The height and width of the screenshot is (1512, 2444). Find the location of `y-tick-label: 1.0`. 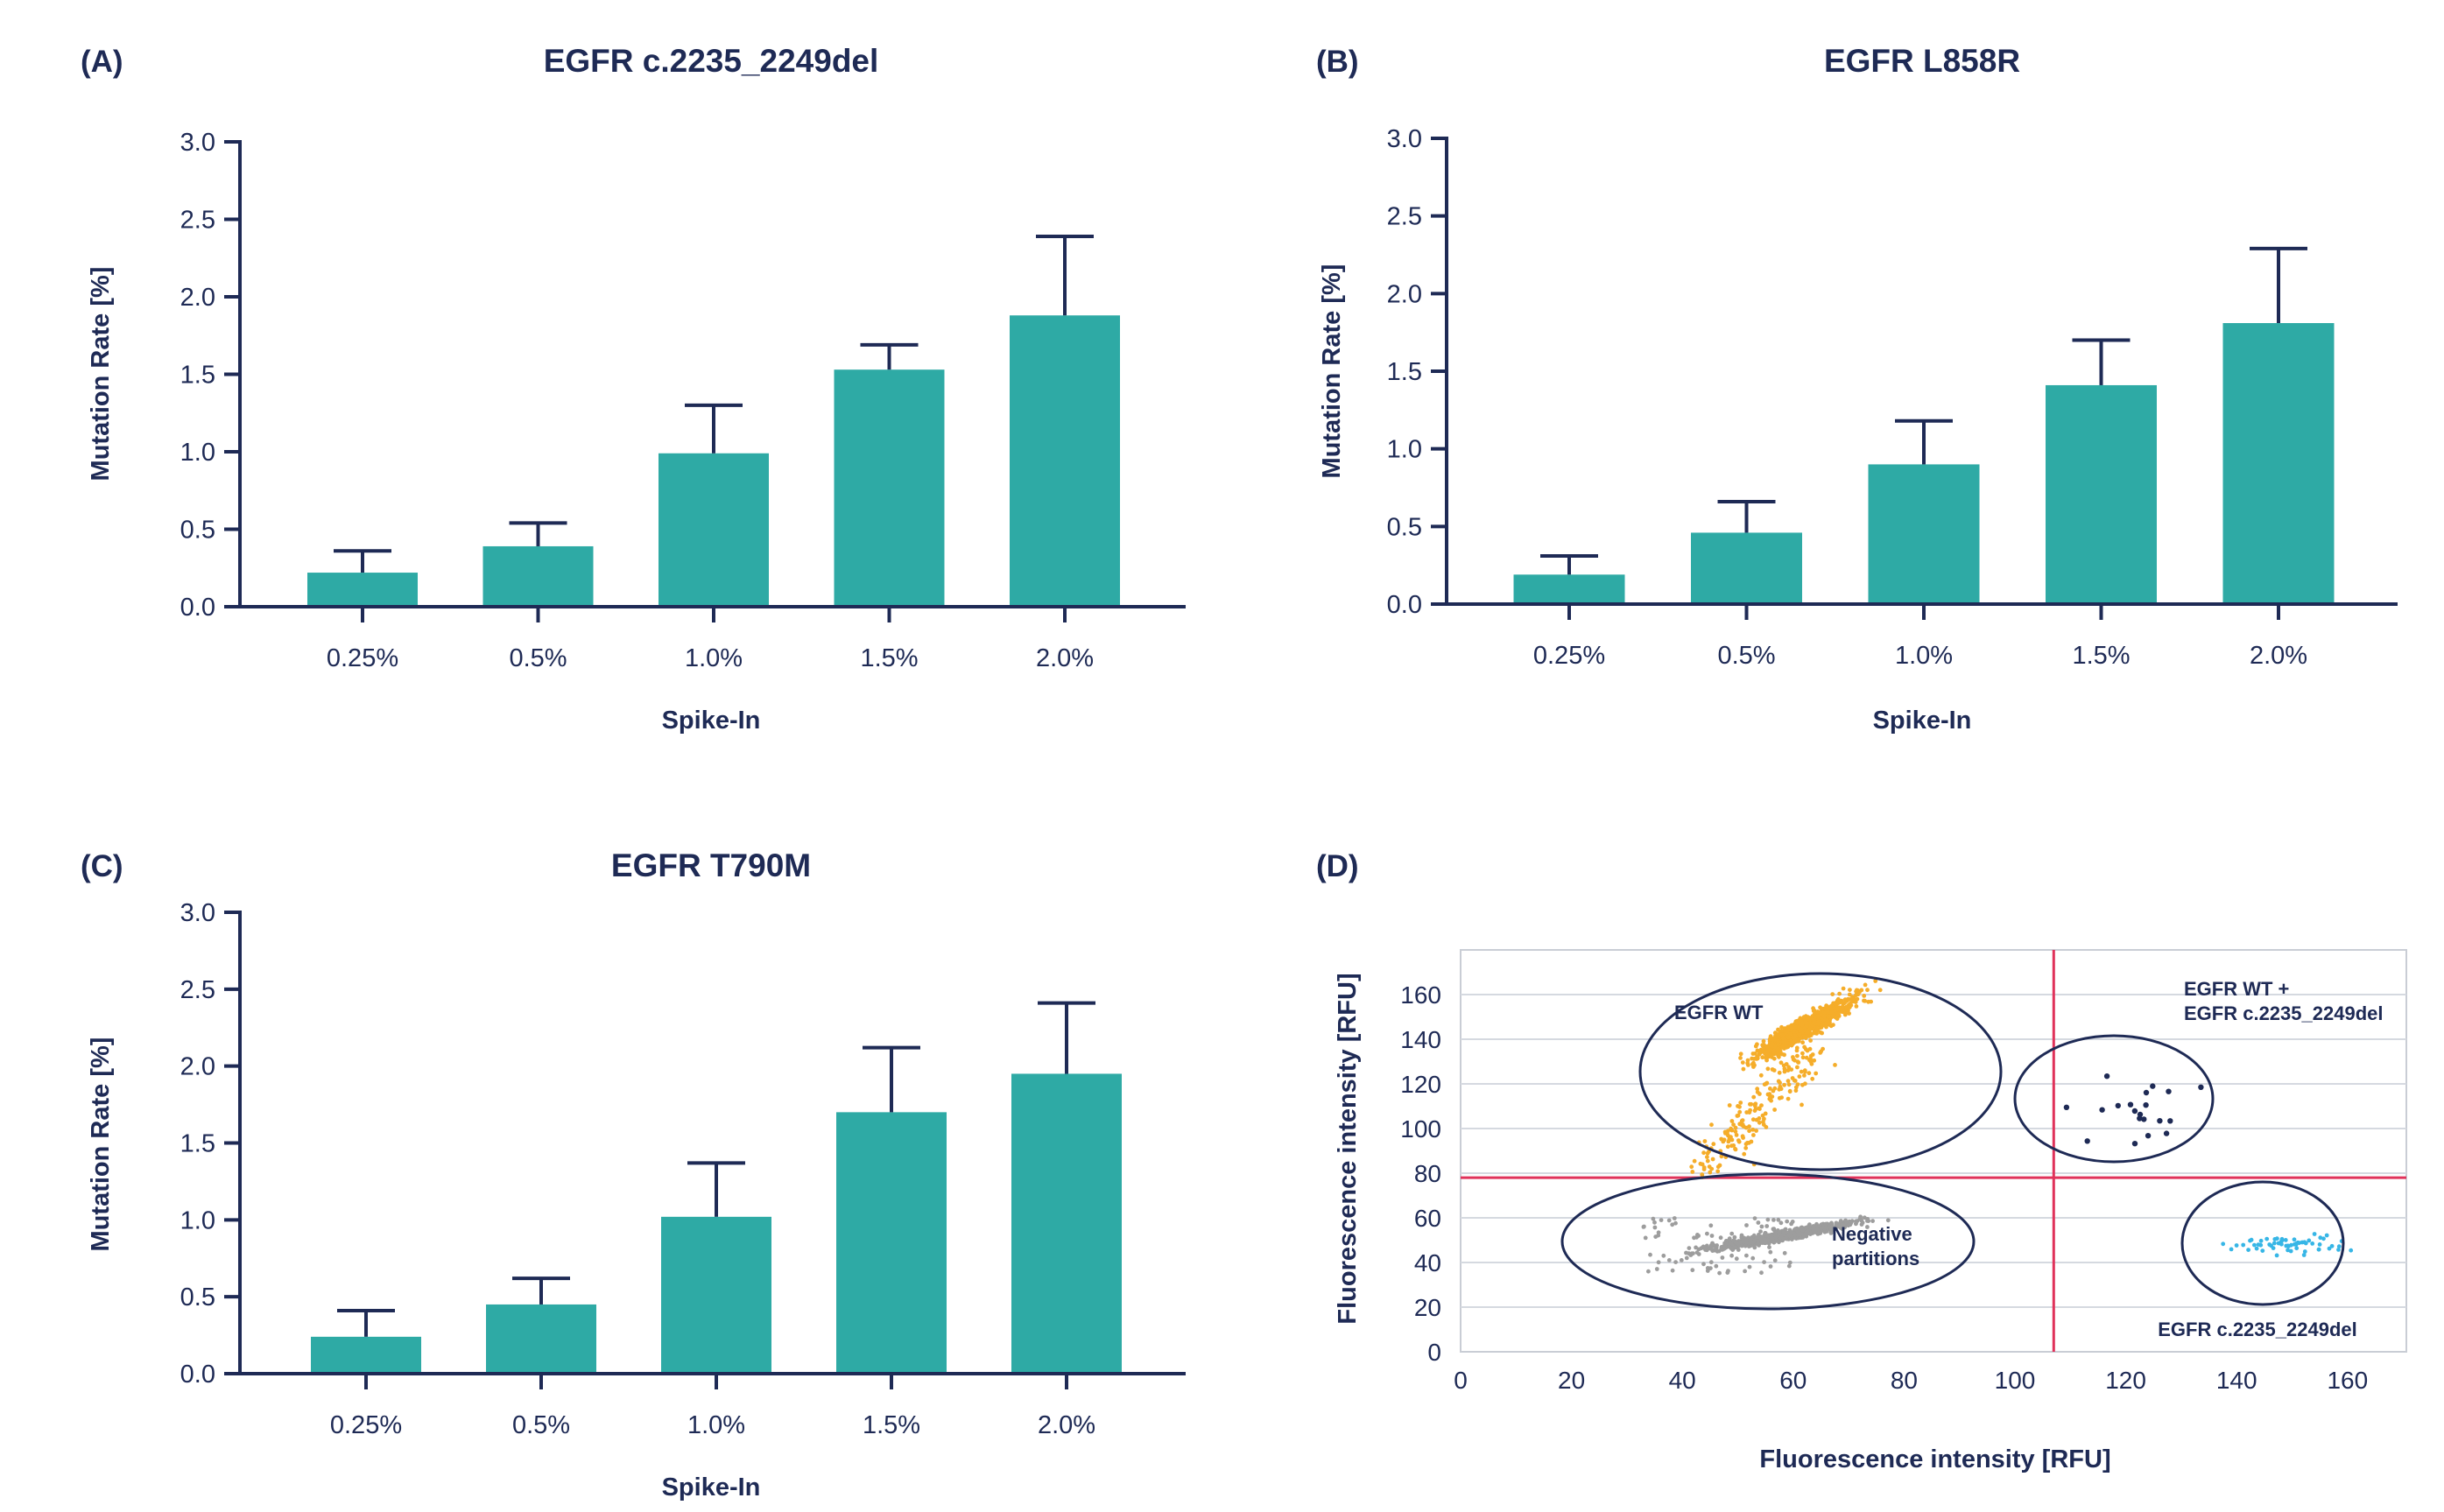

y-tick-label: 1.0 is located at coordinates (197, 453).